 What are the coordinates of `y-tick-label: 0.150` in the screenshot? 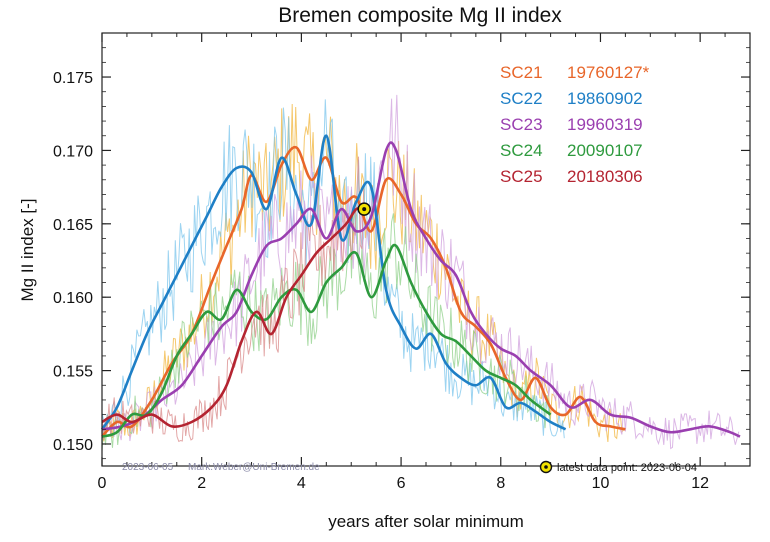 It's located at (73, 445).